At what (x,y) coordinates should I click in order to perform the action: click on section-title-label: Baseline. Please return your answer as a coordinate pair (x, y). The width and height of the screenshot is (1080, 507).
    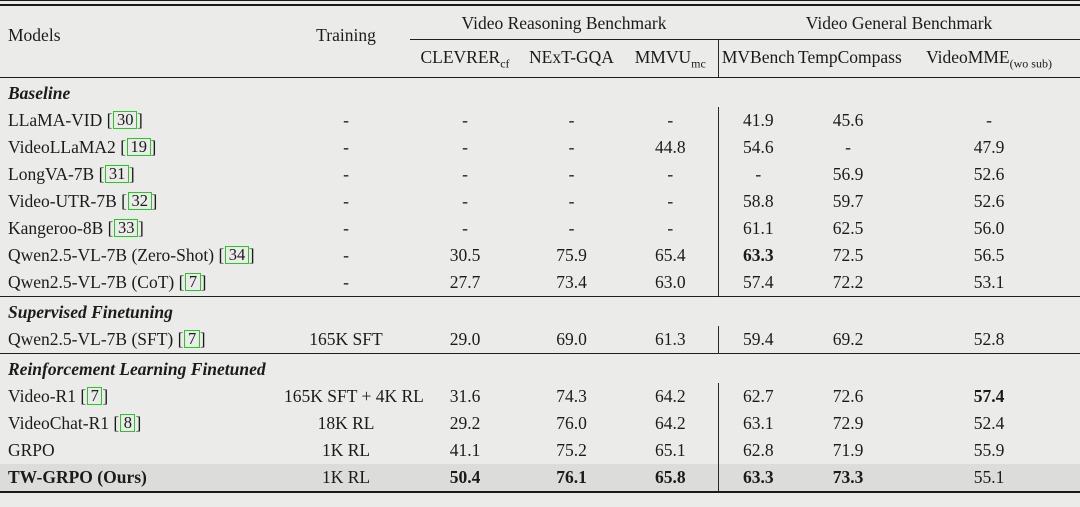
    Looking at the image, I should click on (39, 93).